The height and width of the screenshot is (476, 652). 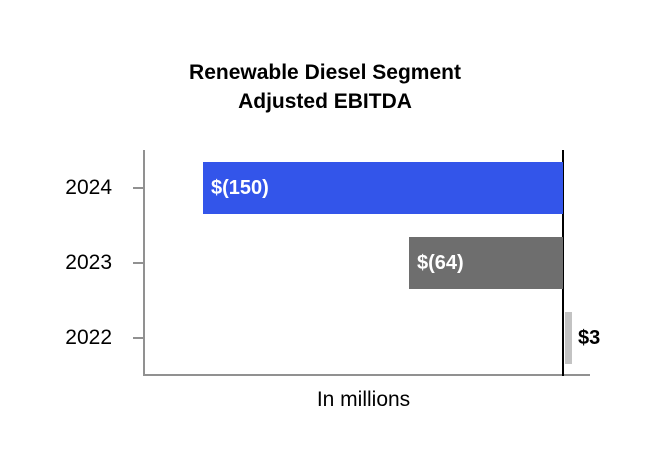 What do you see at coordinates (138, 337) in the screenshot?
I see `y-axis-tick-2022` at bounding box center [138, 337].